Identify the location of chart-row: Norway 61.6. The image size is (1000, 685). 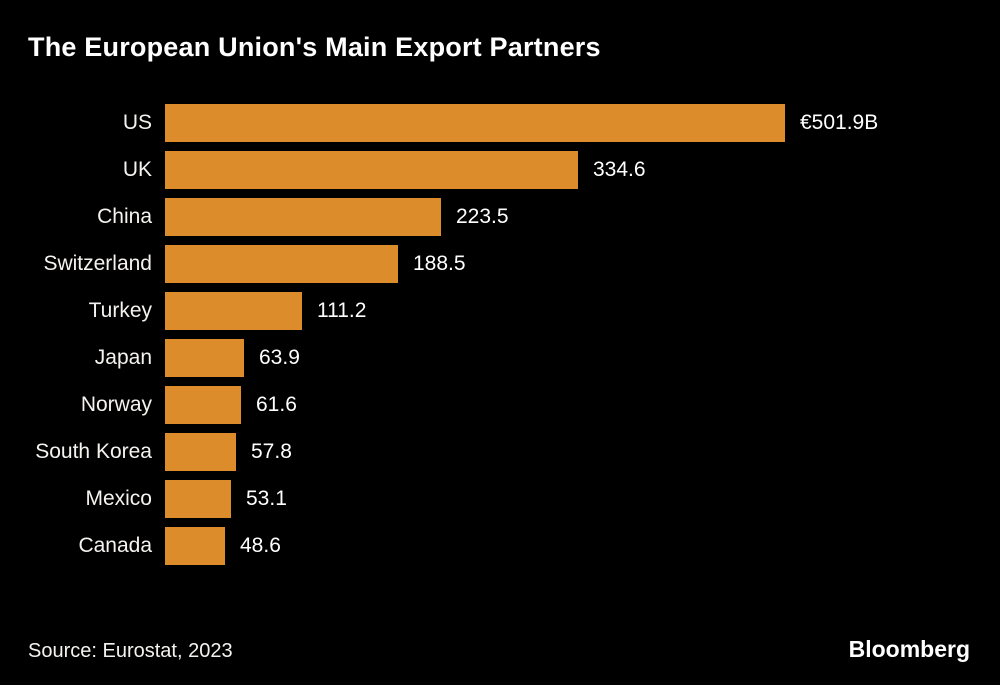
(500, 405).